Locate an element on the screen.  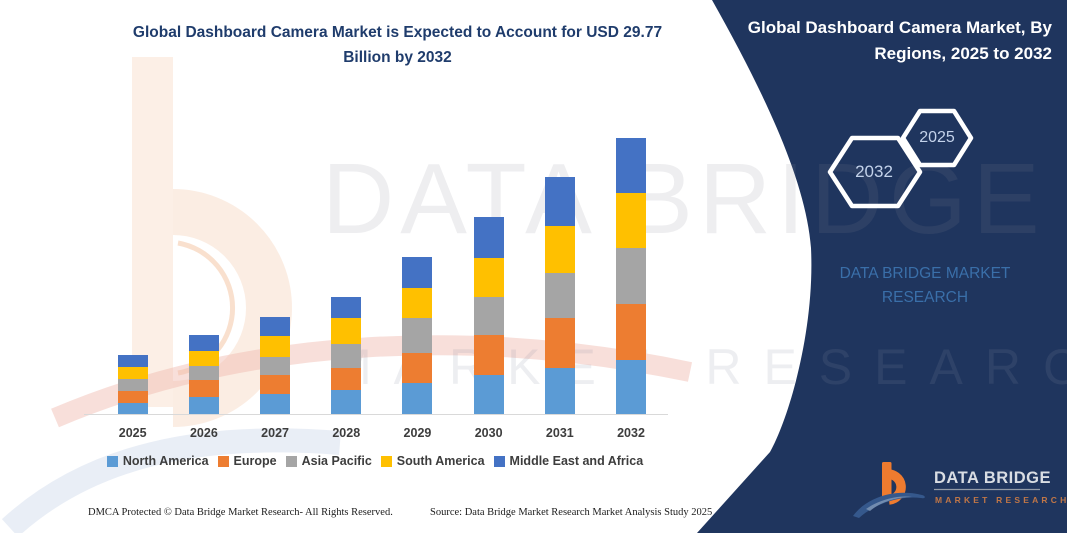
legend-item-south-america: South America is located at coordinates (432, 461).